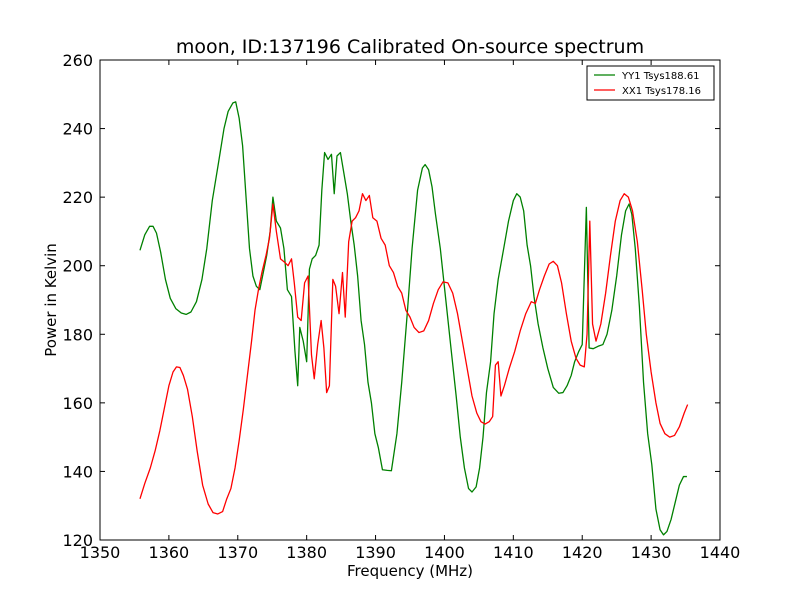  What do you see at coordinates (306, 552) in the screenshot?
I see `x-tick-label: 1380` at bounding box center [306, 552].